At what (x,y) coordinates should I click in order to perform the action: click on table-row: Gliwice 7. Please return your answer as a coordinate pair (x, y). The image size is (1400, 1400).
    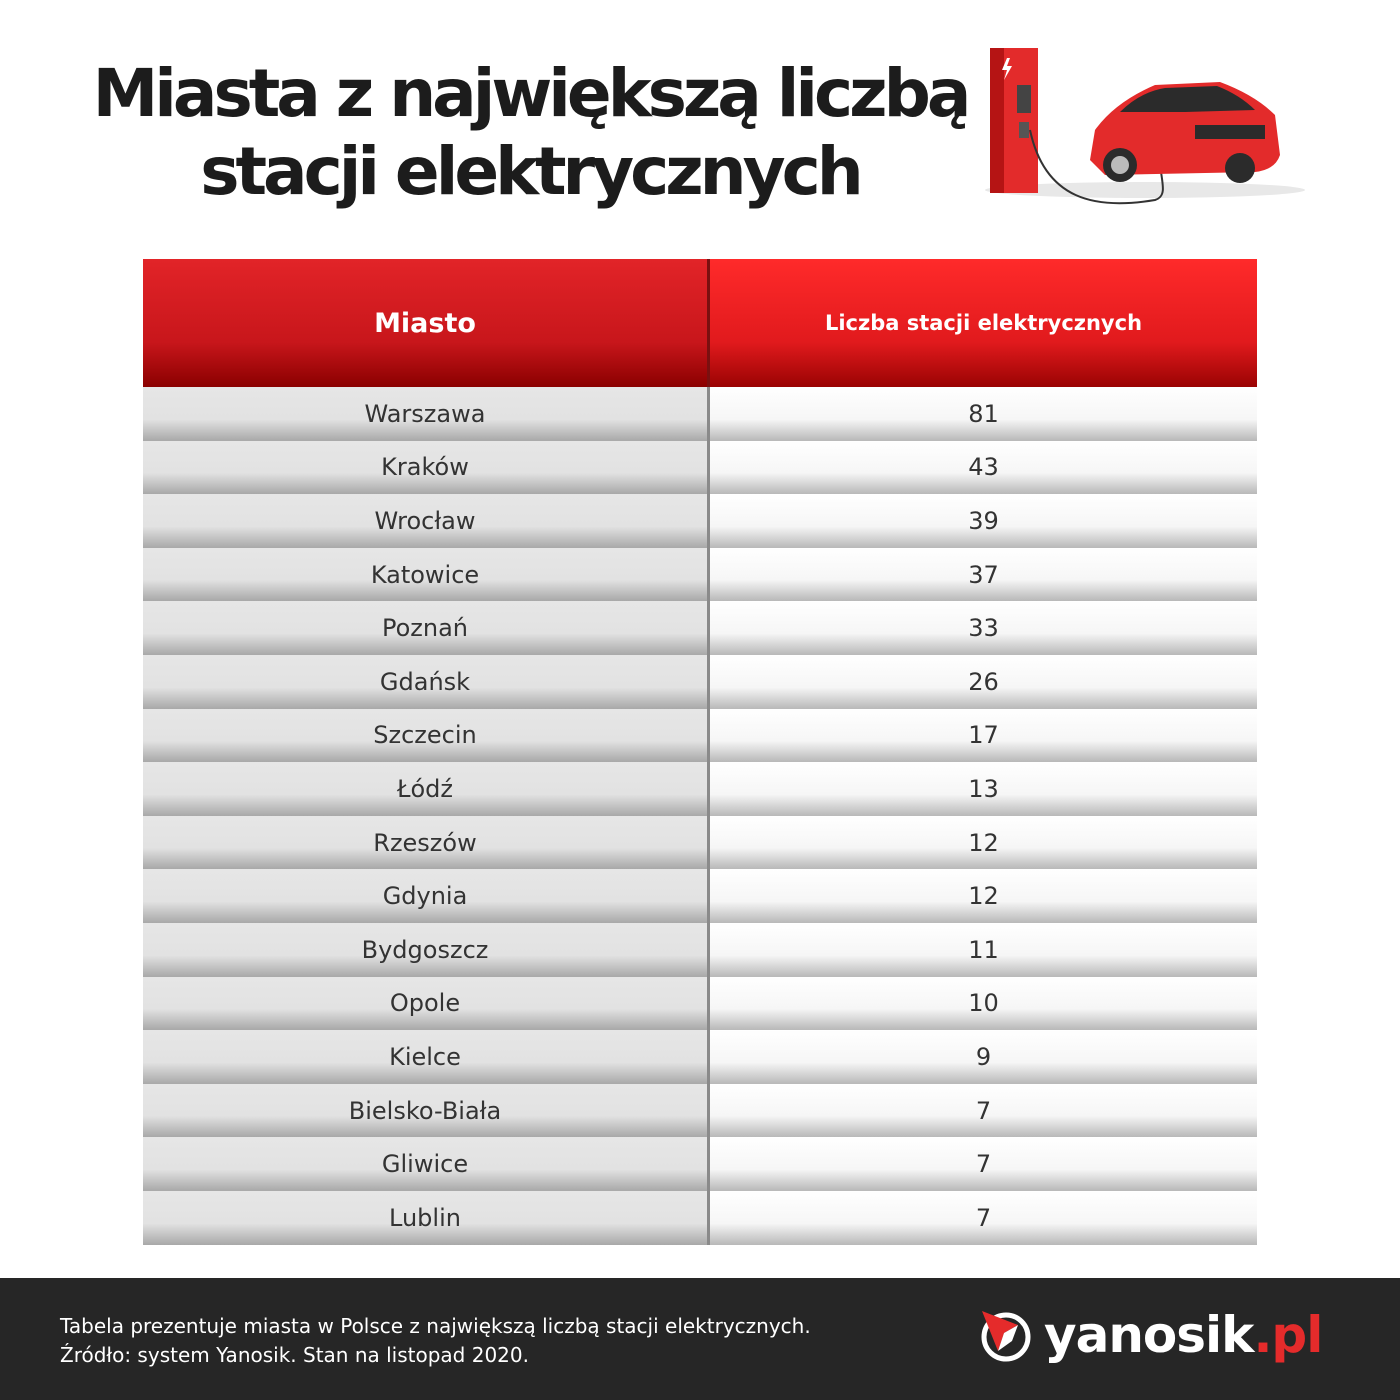
    Looking at the image, I should click on (700, 1164).